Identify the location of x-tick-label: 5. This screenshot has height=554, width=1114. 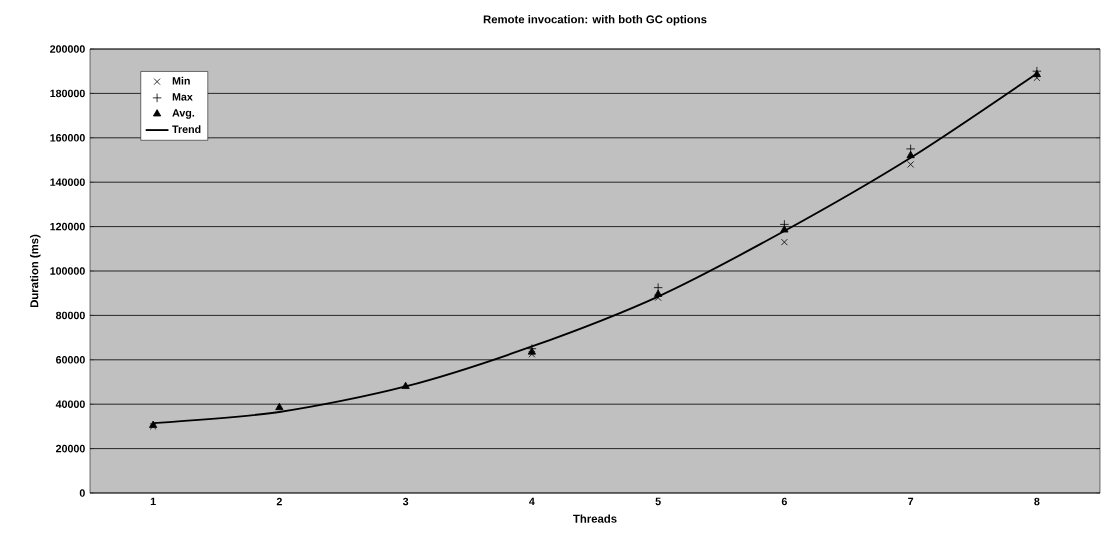
(658, 501).